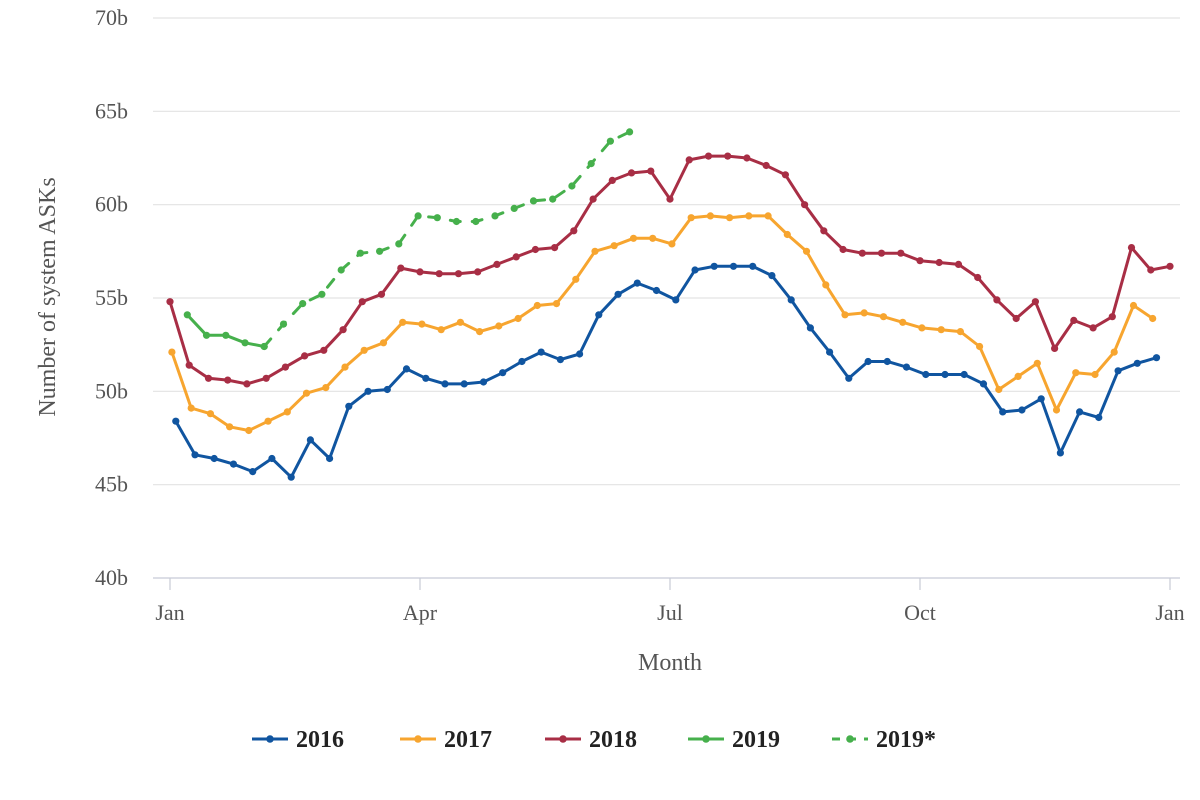  Describe the element at coordinates (320, 740) in the screenshot. I see `legend-label: 2016` at that location.